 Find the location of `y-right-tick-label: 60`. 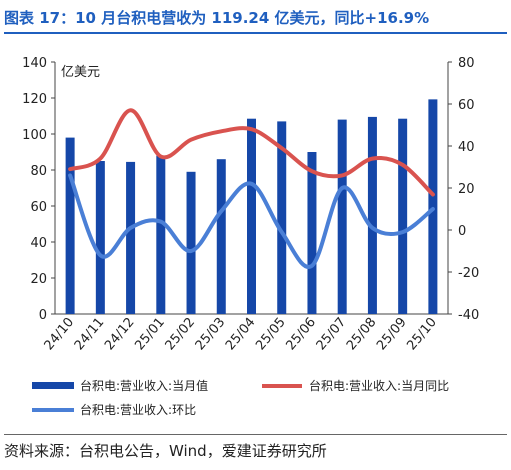

y-right-tick-label: 60 is located at coordinates (466, 105).